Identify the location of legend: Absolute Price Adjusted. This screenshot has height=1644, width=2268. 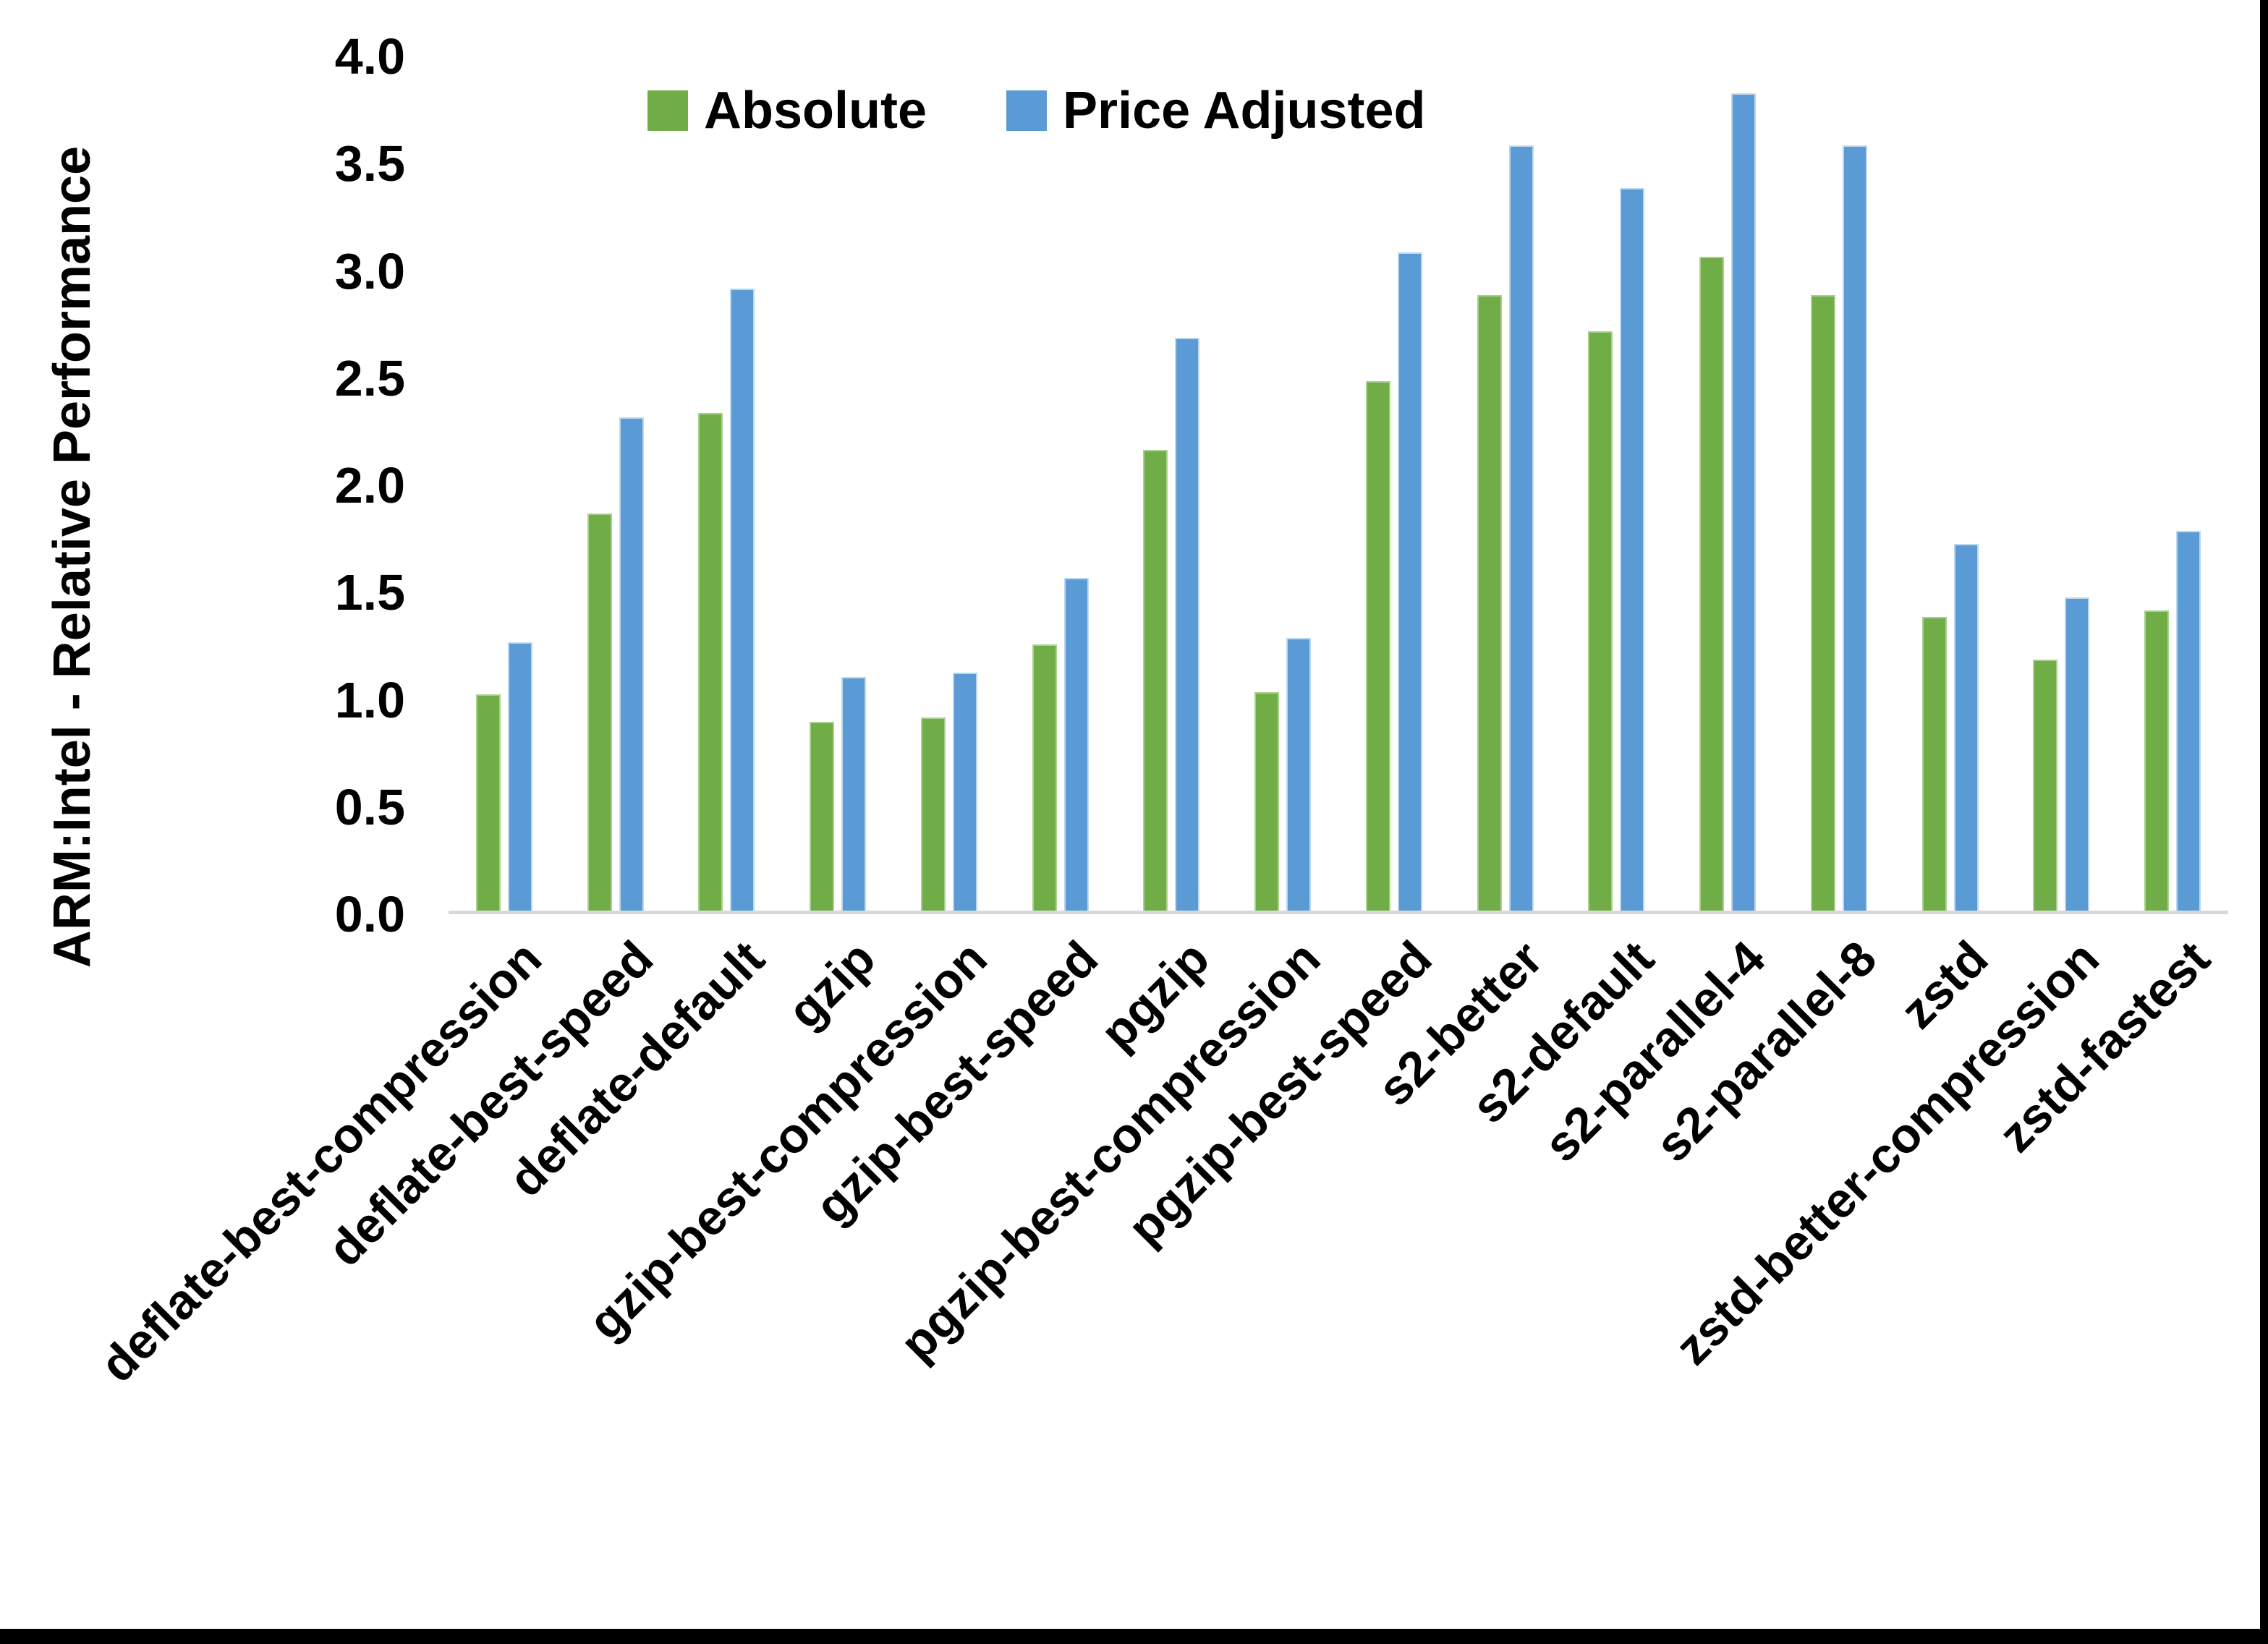
(1036, 110).